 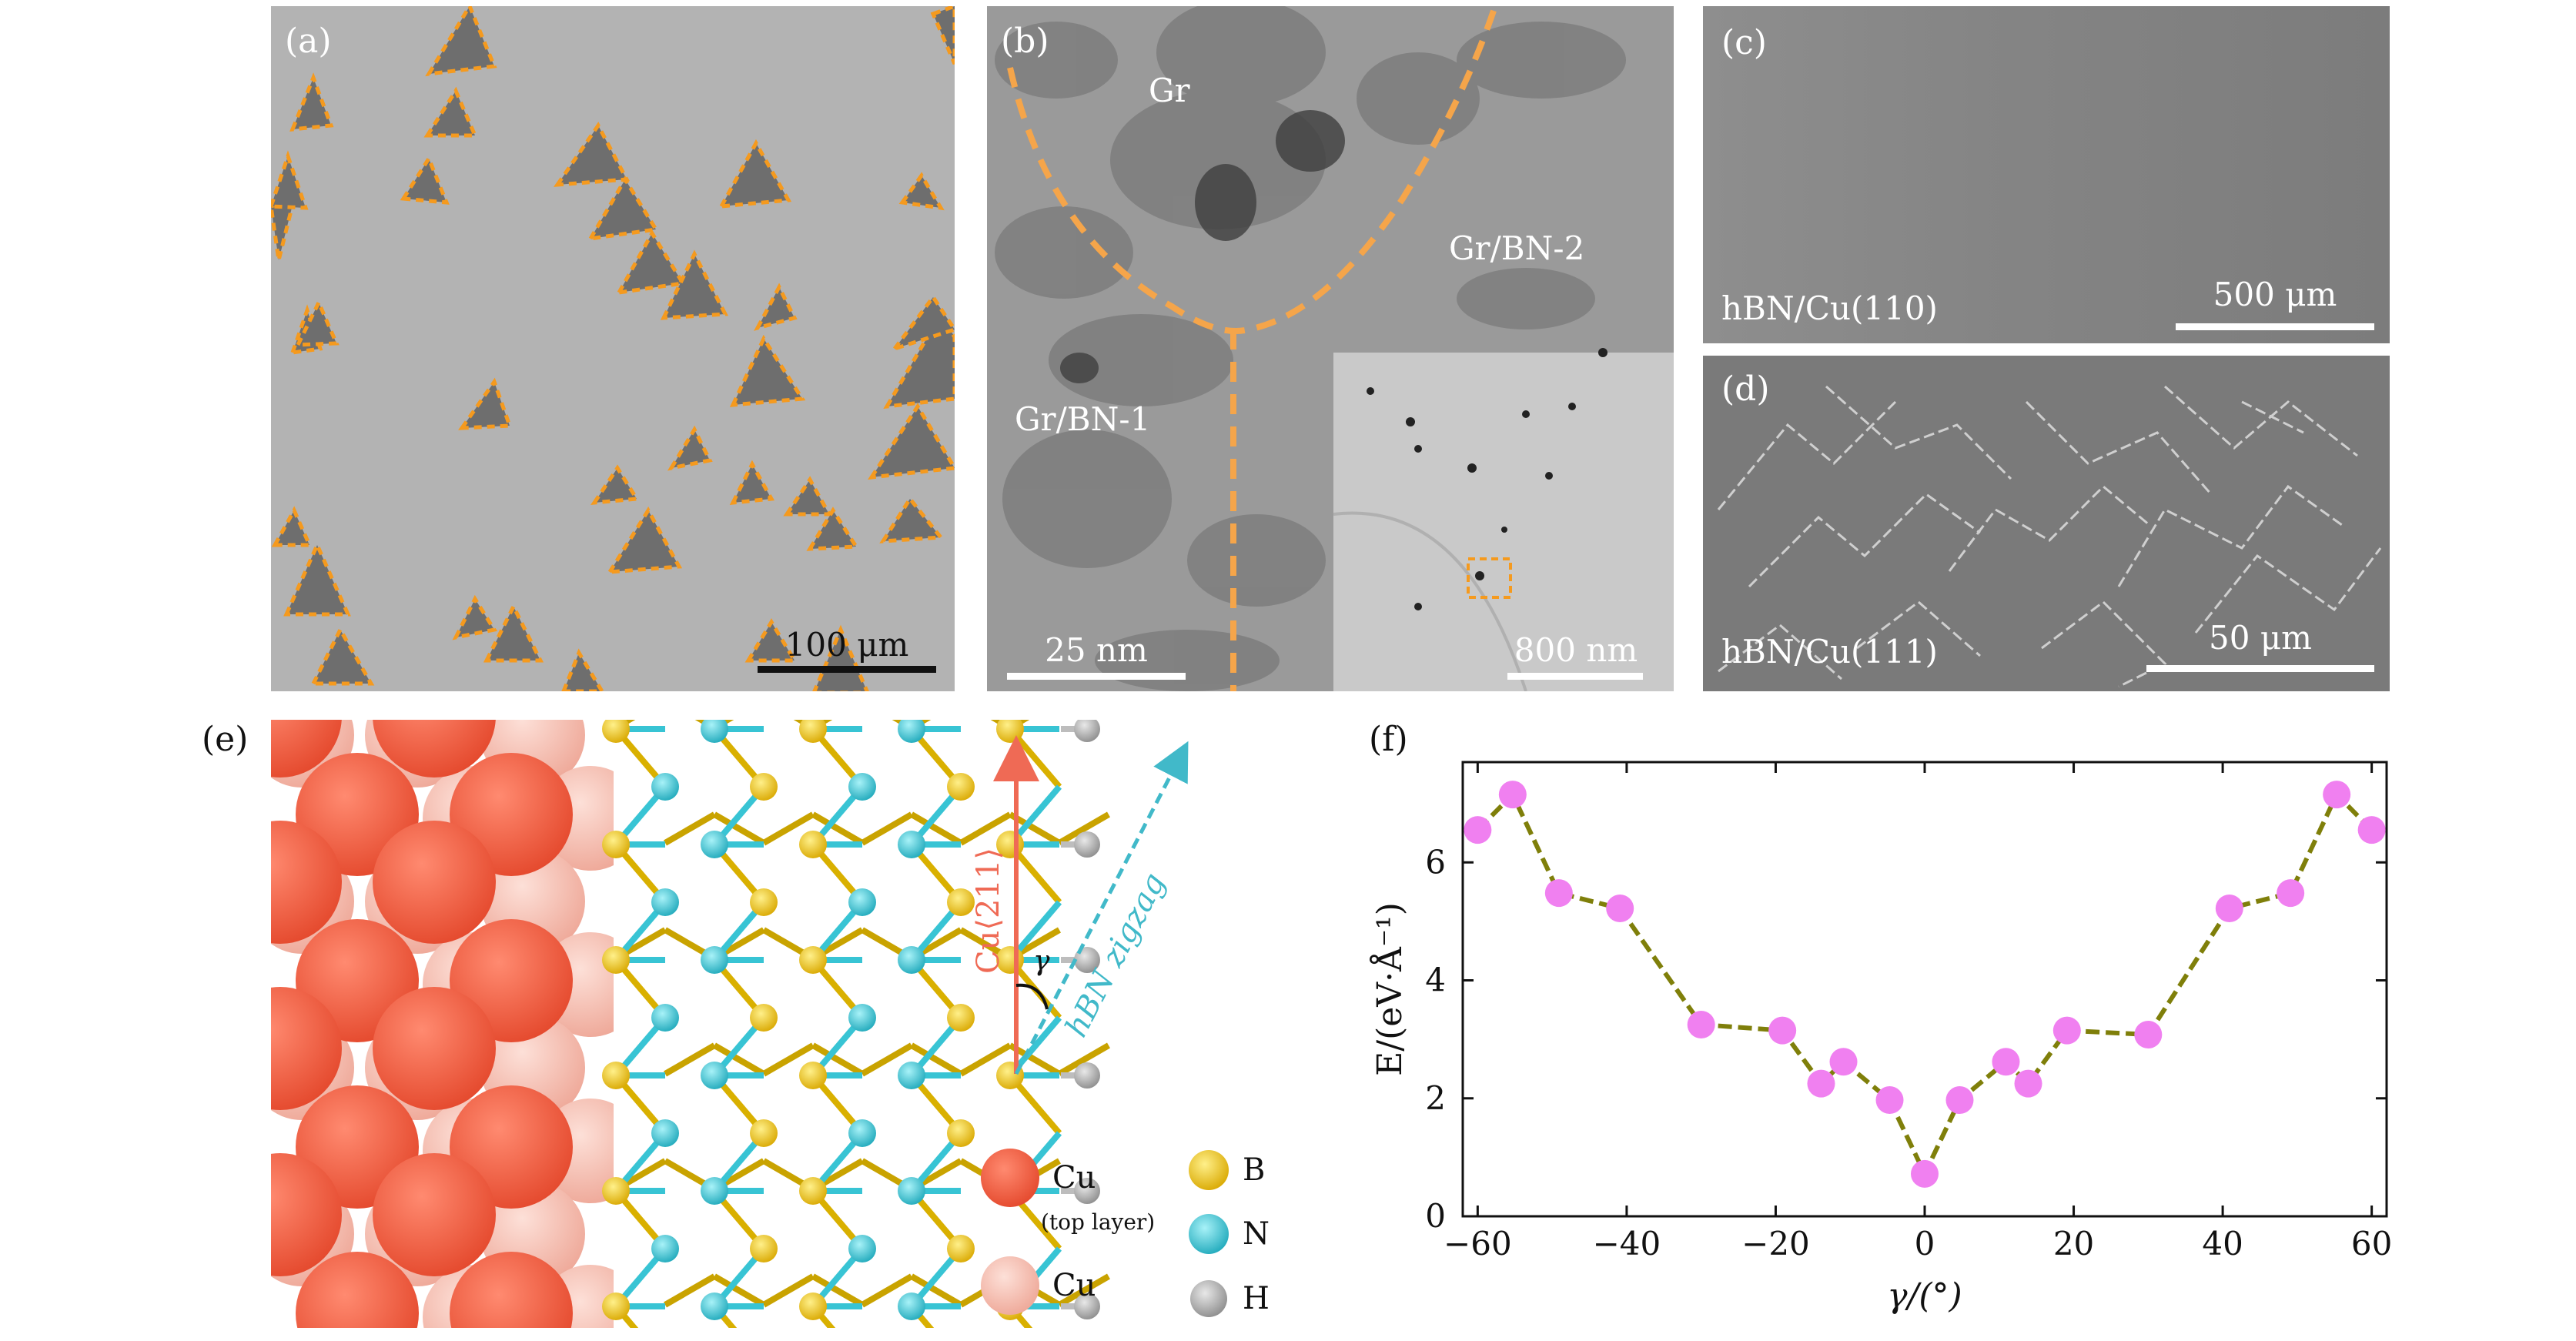 What do you see at coordinates (2050, 536) in the screenshot?
I see `hbn-domain-boundaries-drawing` at bounding box center [2050, 536].